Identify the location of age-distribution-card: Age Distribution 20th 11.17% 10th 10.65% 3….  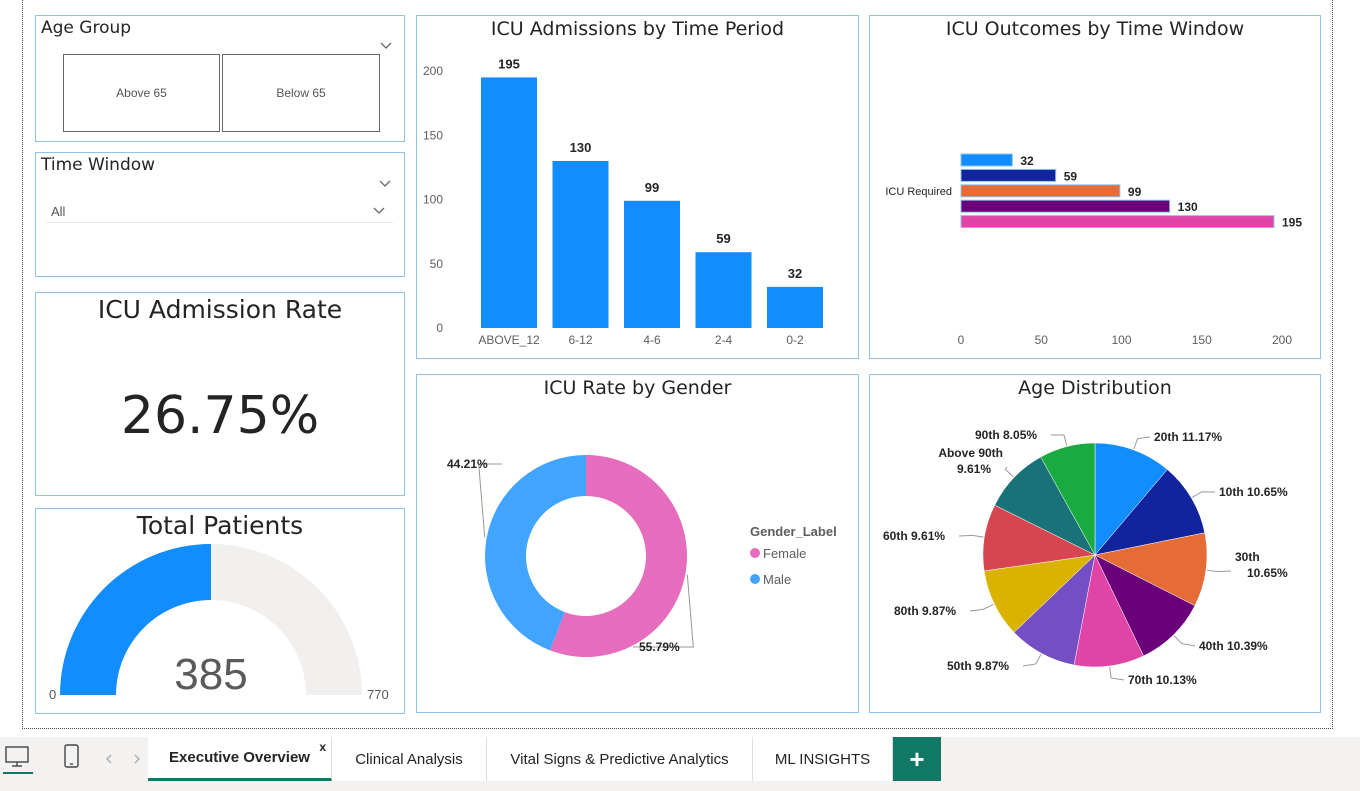
(1095, 543).